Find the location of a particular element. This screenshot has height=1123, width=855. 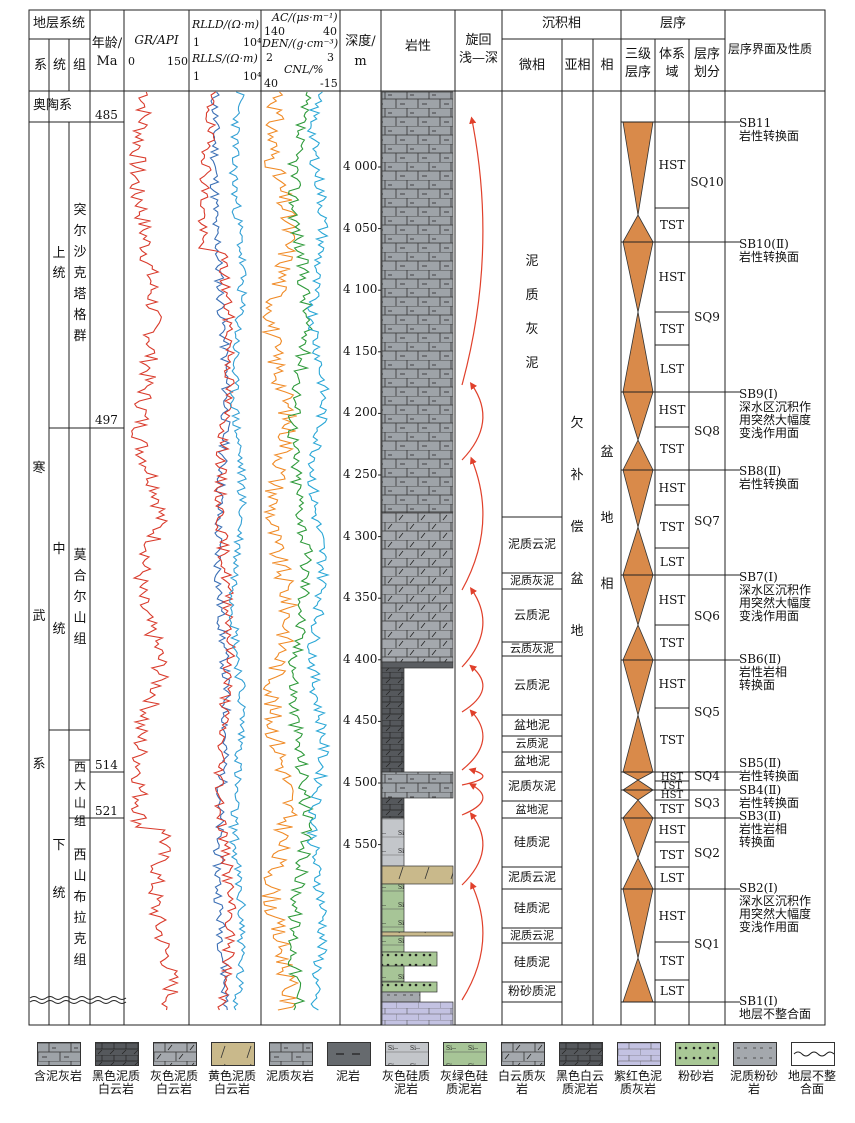

legend-label: 灰色泥质白云岩 is located at coordinates (173, 1082).